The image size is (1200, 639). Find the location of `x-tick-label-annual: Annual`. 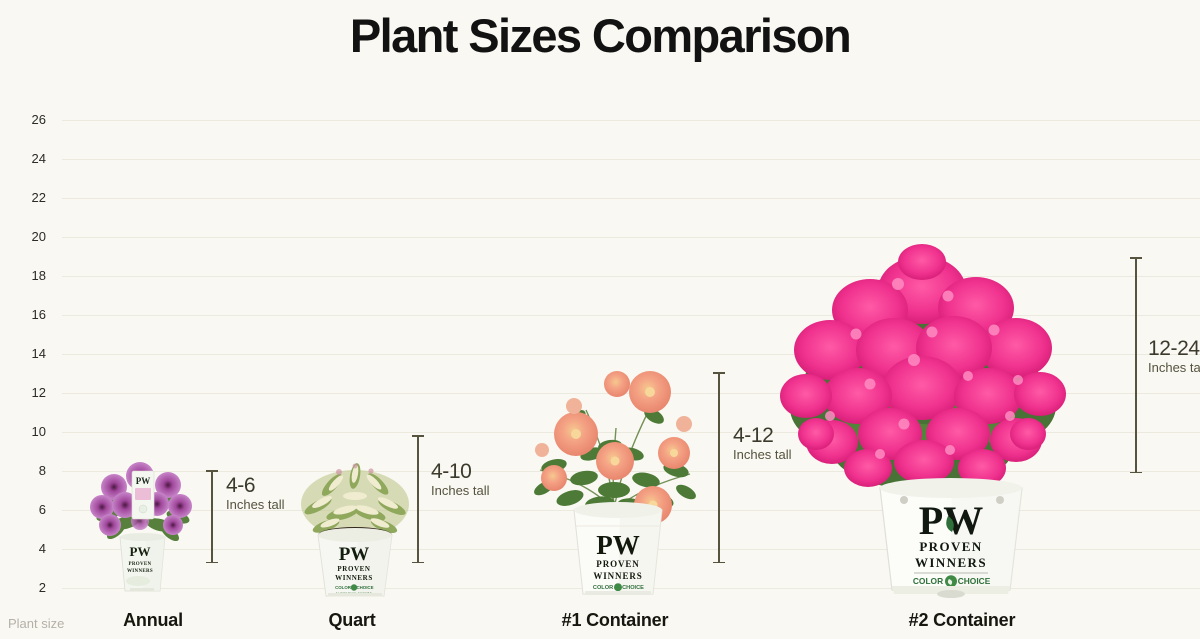

x-tick-label-annual: Annual is located at coordinates (153, 620).